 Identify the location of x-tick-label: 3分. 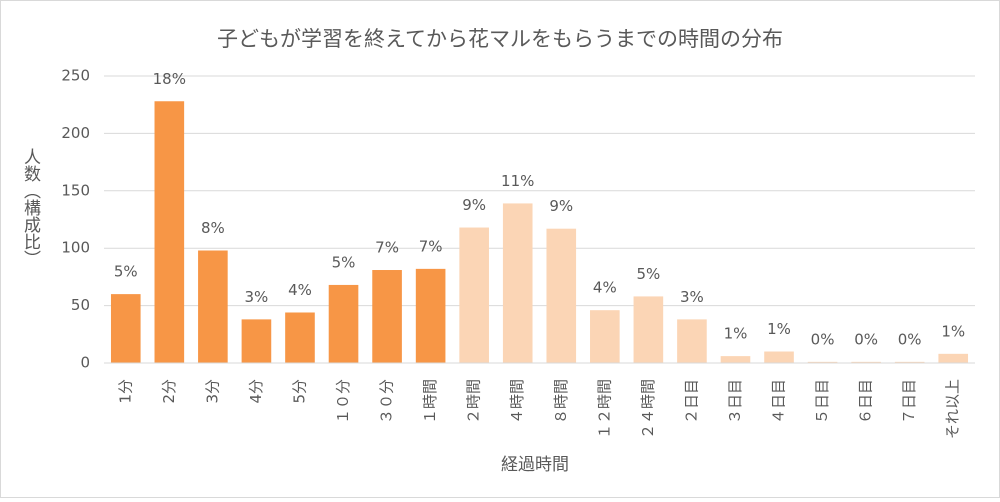
(212, 391).